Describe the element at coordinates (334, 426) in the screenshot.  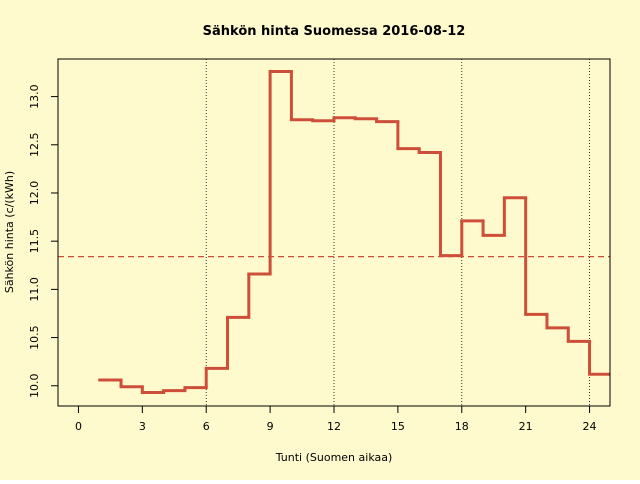
I see `x-tick-label: 12` at that location.